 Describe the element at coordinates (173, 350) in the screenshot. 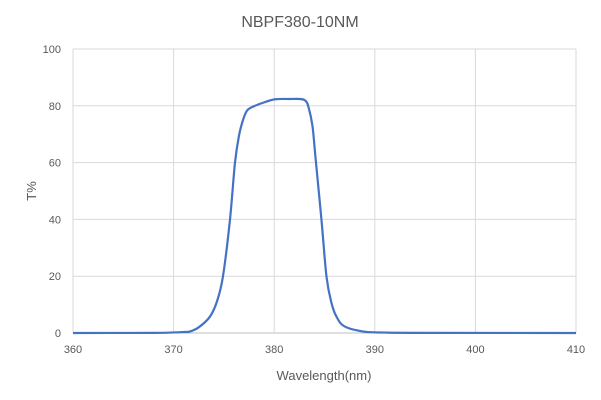

I see `x-tick-label: 370` at that location.